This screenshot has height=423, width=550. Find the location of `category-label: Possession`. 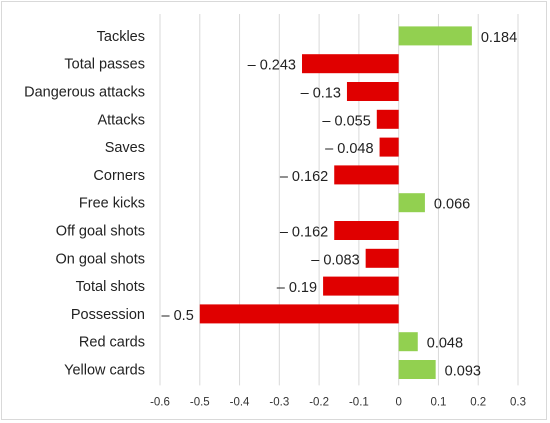

category-label: Possession is located at coordinates (108, 315).